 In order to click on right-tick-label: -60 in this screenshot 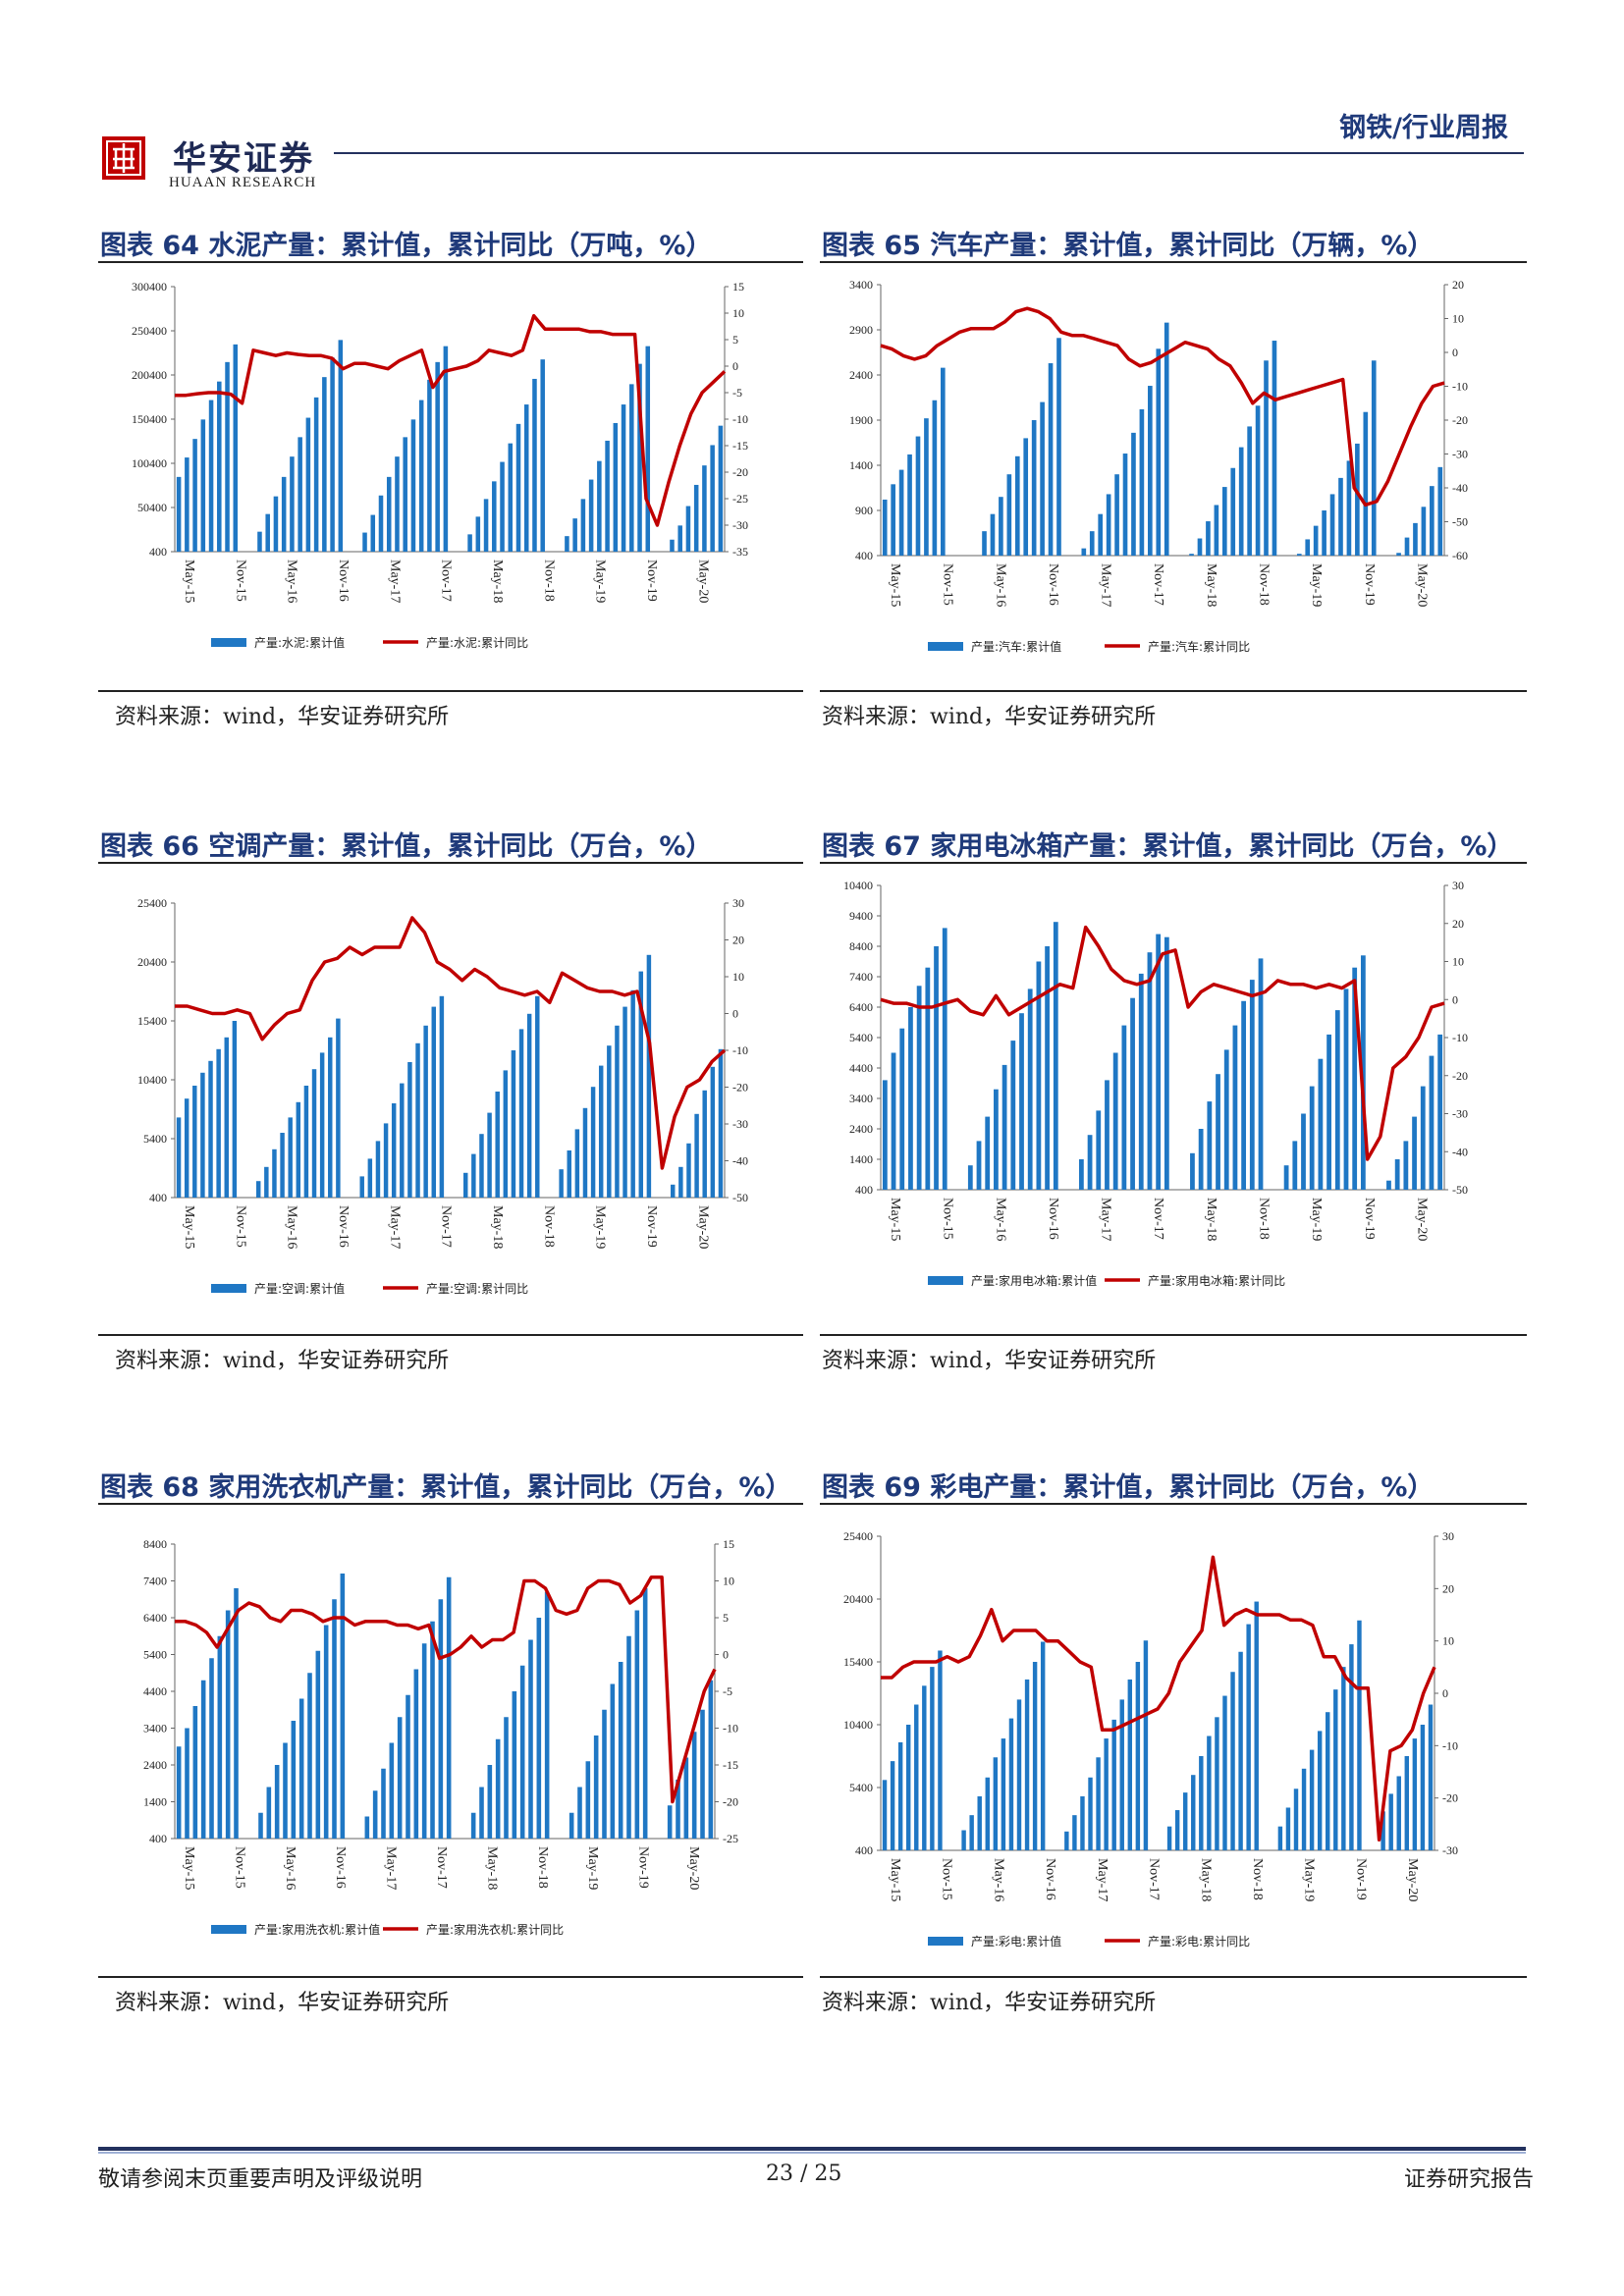, I will do `click(1460, 555)`.